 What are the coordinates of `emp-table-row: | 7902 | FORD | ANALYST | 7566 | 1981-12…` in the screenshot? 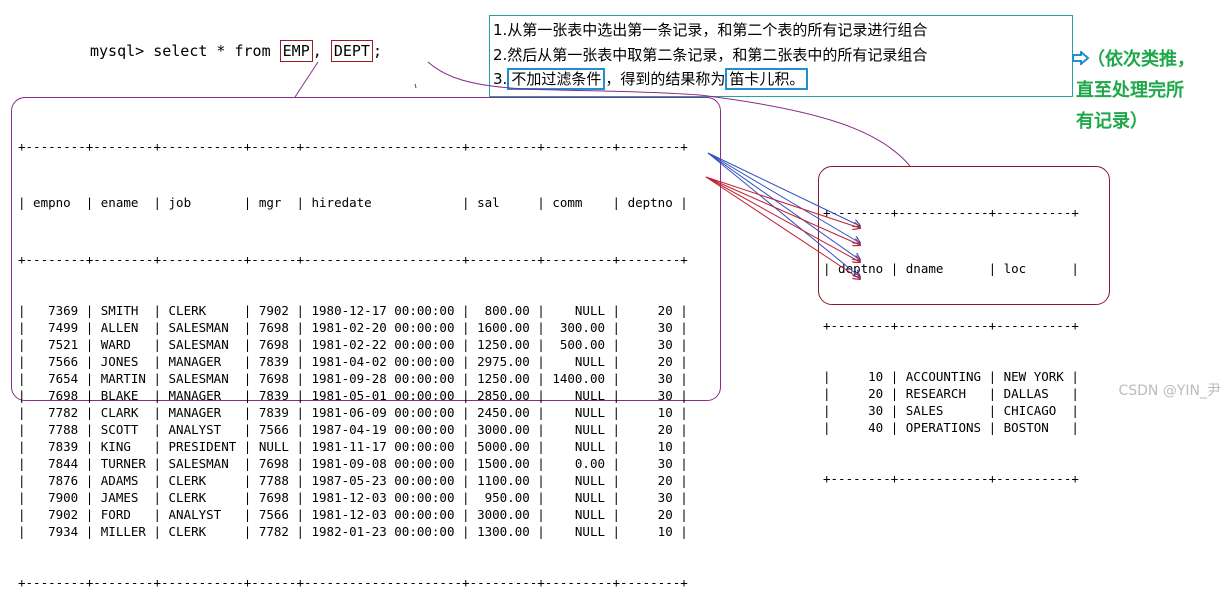 It's located at (353, 514).